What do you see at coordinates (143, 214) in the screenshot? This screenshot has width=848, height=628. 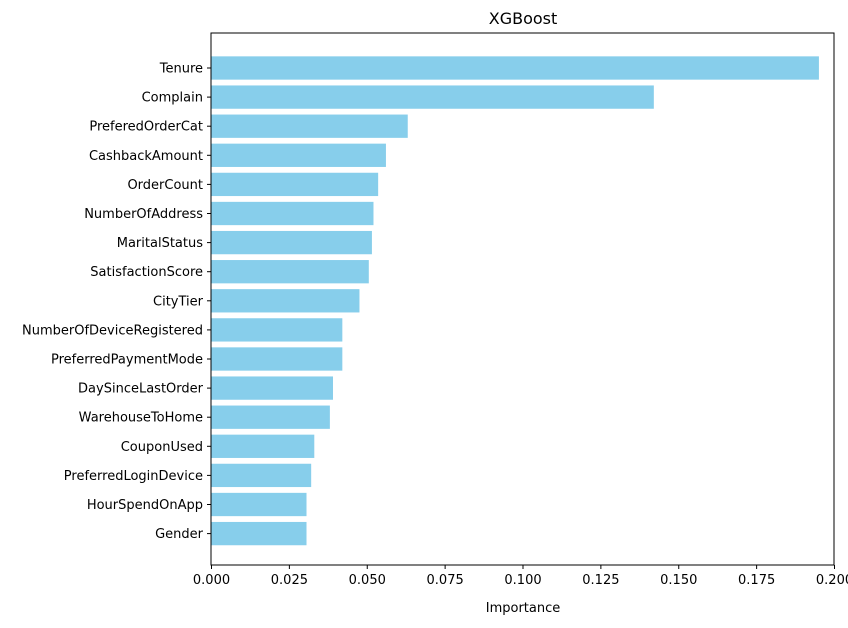 I see `y-tick-label: NumberOfAddress` at bounding box center [143, 214].